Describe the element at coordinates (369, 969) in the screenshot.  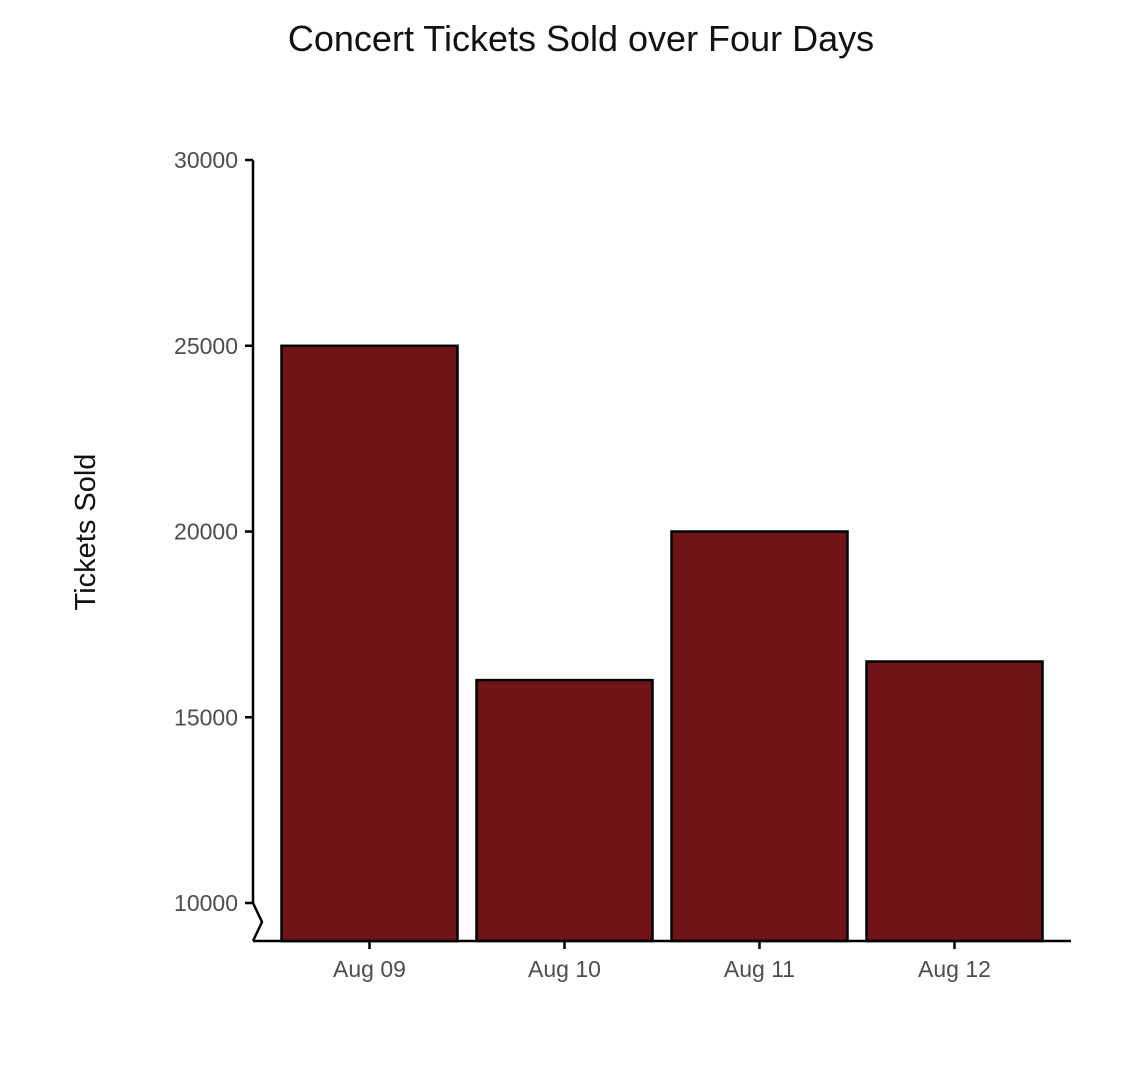
I see `x-tick-label: Aug 09` at that location.